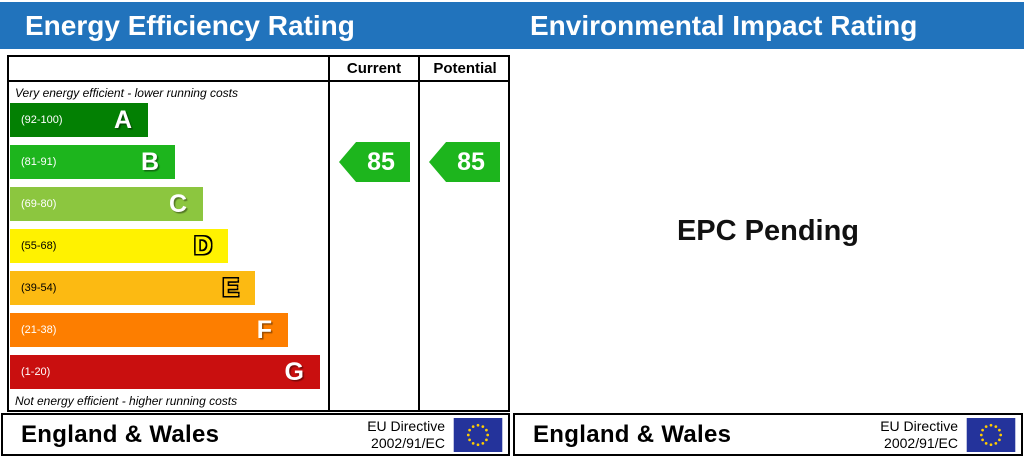  Describe the element at coordinates (329, 233) in the screenshot. I see `current-column-divider` at that location.